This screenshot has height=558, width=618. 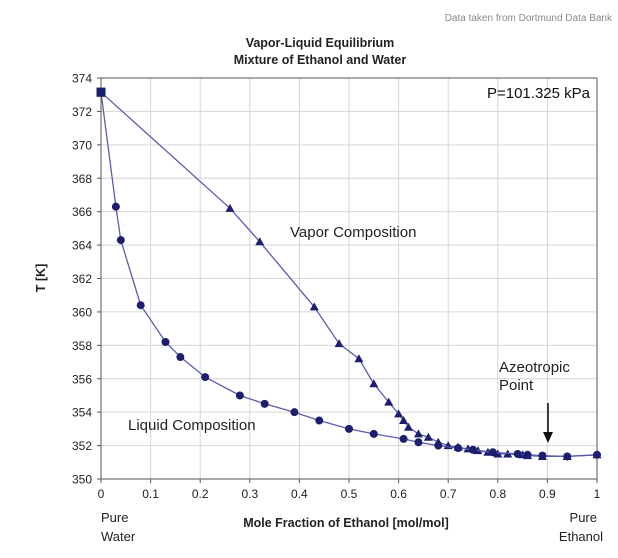 I want to click on y-tick-label: 370, so click(x=82, y=145).